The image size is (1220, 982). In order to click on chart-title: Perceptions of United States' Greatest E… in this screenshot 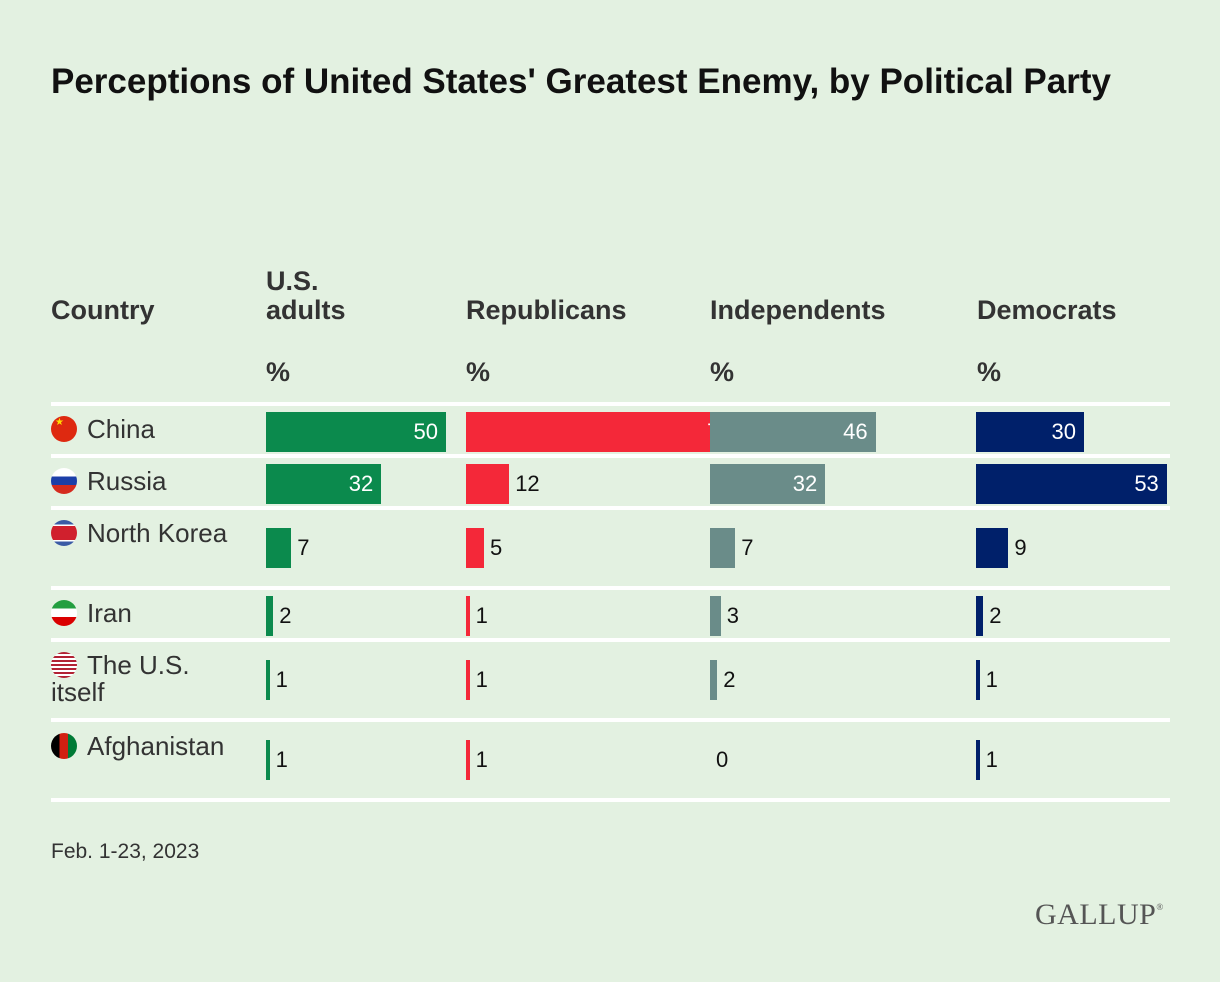, I will do `click(581, 81)`.